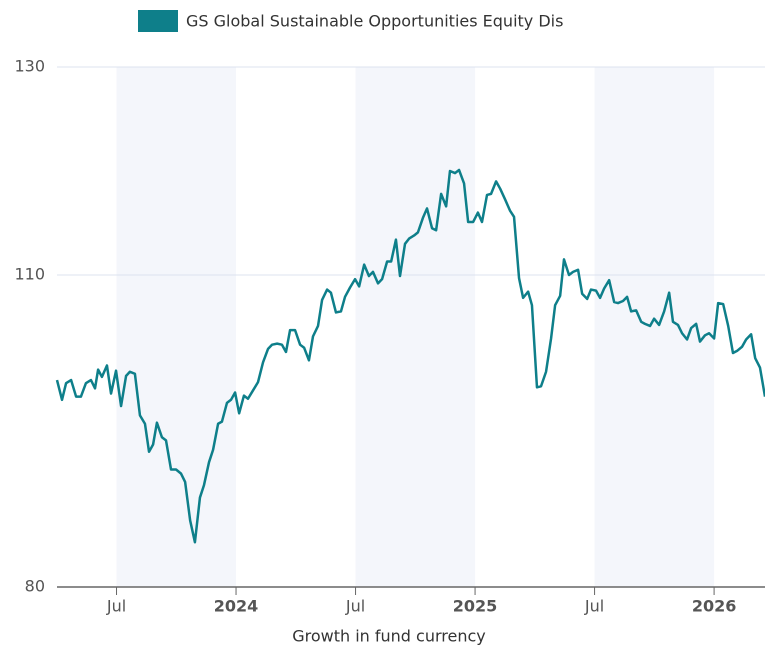 The height and width of the screenshot is (650, 765). I want to click on legend-swatch, so click(158, 21).